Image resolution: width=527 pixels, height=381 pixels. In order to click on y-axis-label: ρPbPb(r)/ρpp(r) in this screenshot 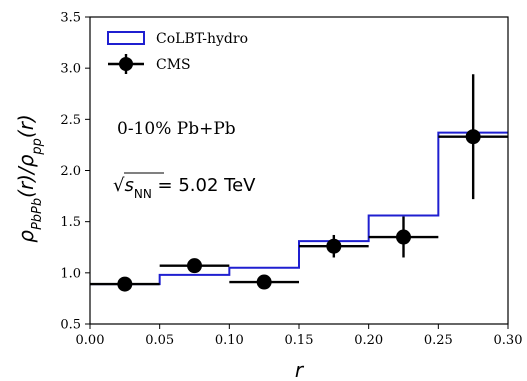, I will do `click(29, 178)`.